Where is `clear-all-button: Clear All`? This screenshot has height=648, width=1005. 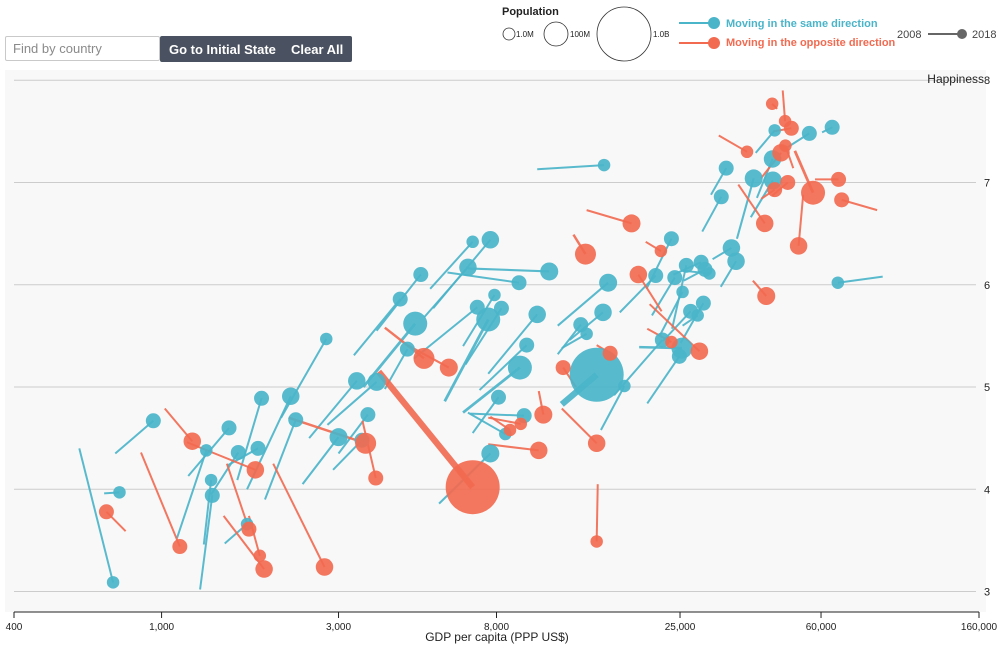
clear-all-button: Clear All is located at coordinates (317, 49).